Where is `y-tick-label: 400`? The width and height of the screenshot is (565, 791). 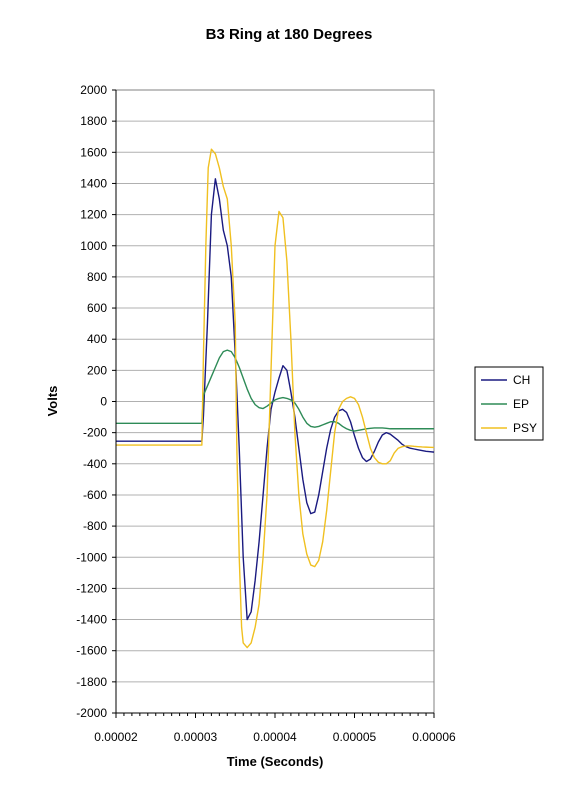 y-tick-label: 400 is located at coordinates (97, 339).